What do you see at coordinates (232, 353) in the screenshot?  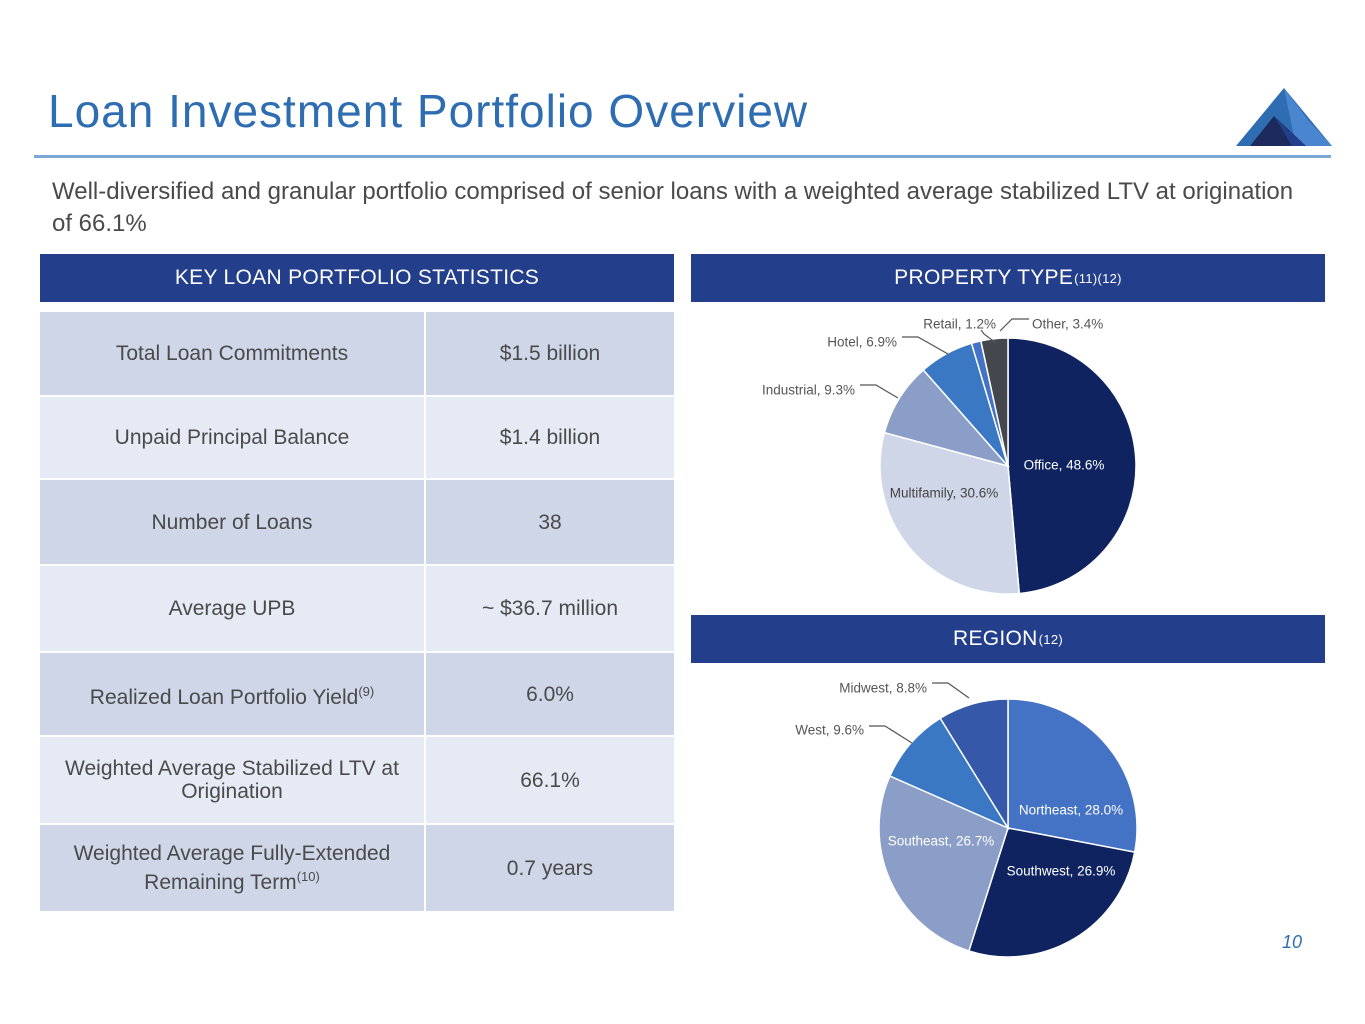 I see `stat-label: Total Loan Commitments` at bounding box center [232, 353].